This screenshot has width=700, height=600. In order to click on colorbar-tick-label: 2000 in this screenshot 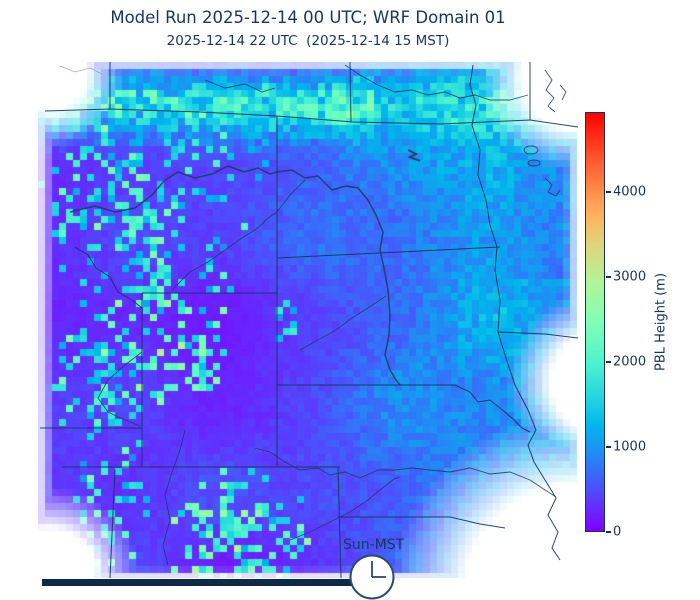, I will do `click(630, 362)`.